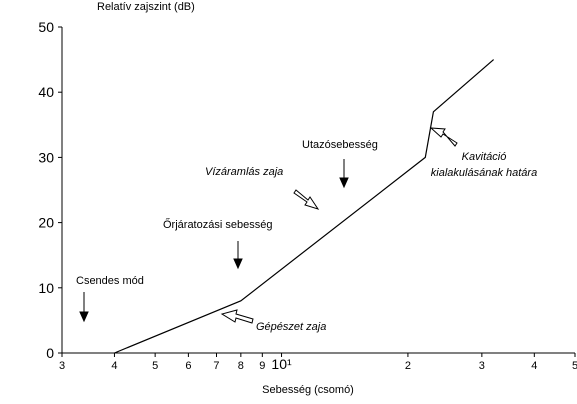  I want to click on annotation: Gépészet zaja, so click(291, 327).